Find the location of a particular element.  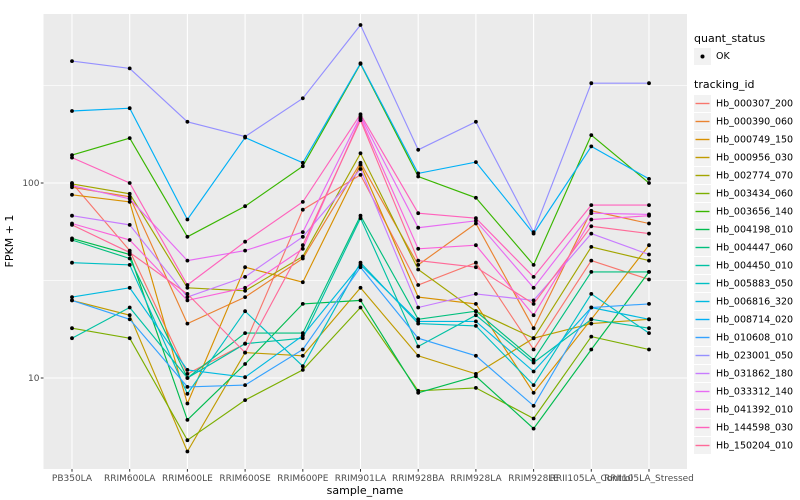

legend-label-Hb_005883_050: Hb_005883_050 is located at coordinates (754, 284).